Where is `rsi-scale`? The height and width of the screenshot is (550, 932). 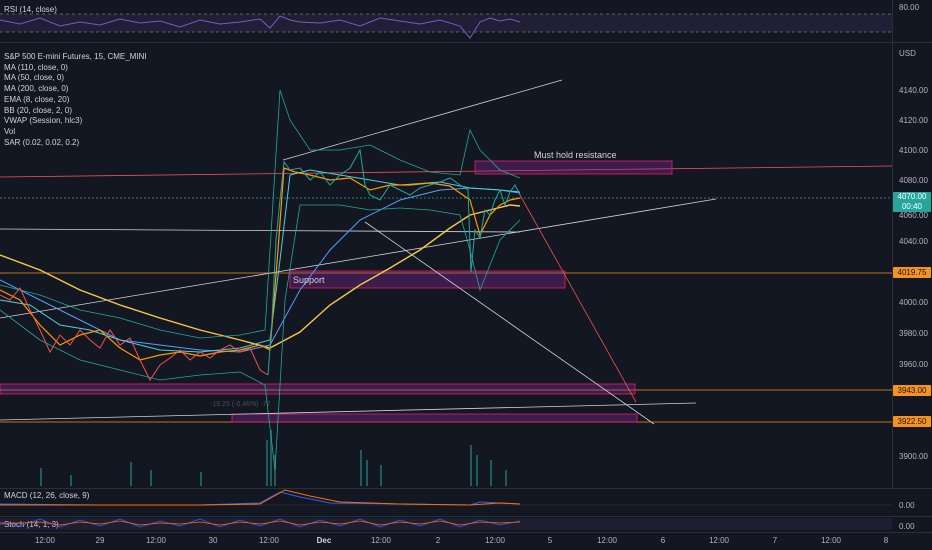 rsi-scale is located at coordinates (912, 21).